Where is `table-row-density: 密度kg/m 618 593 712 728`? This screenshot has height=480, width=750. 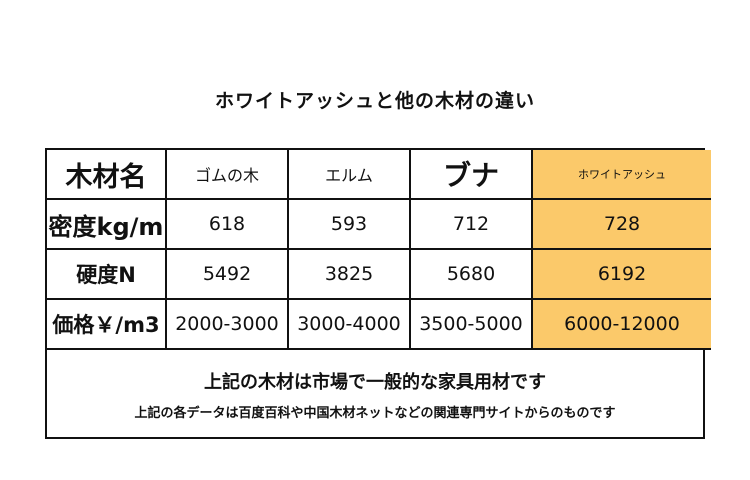 table-row-density: 密度kg/m 618 593 712 728 is located at coordinates (379, 224).